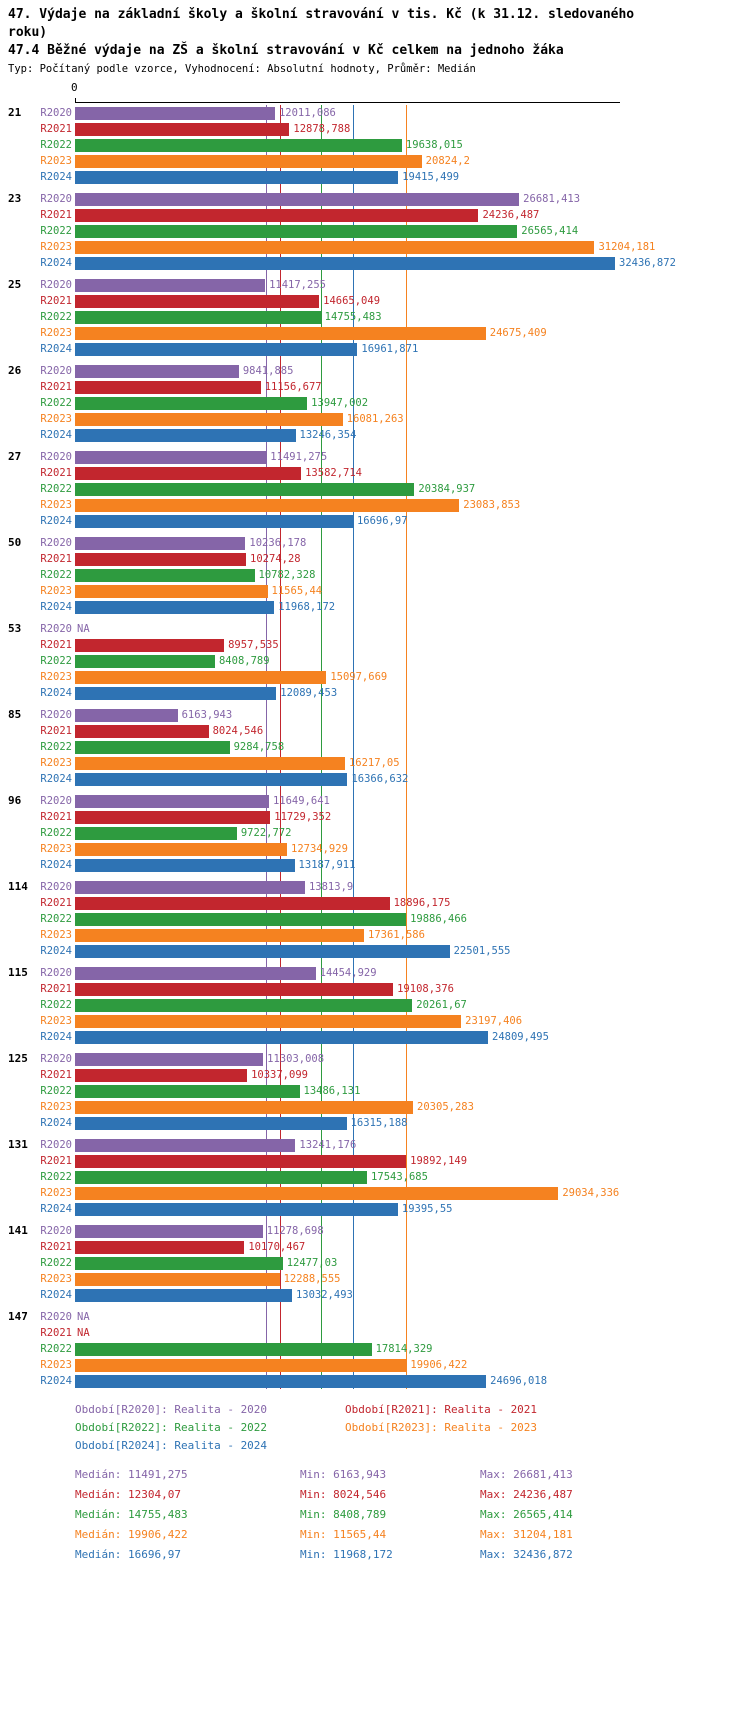 The height and width of the screenshot is (1734, 750). I want to click on bar-value-label: 12089,453, so click(309, 693).